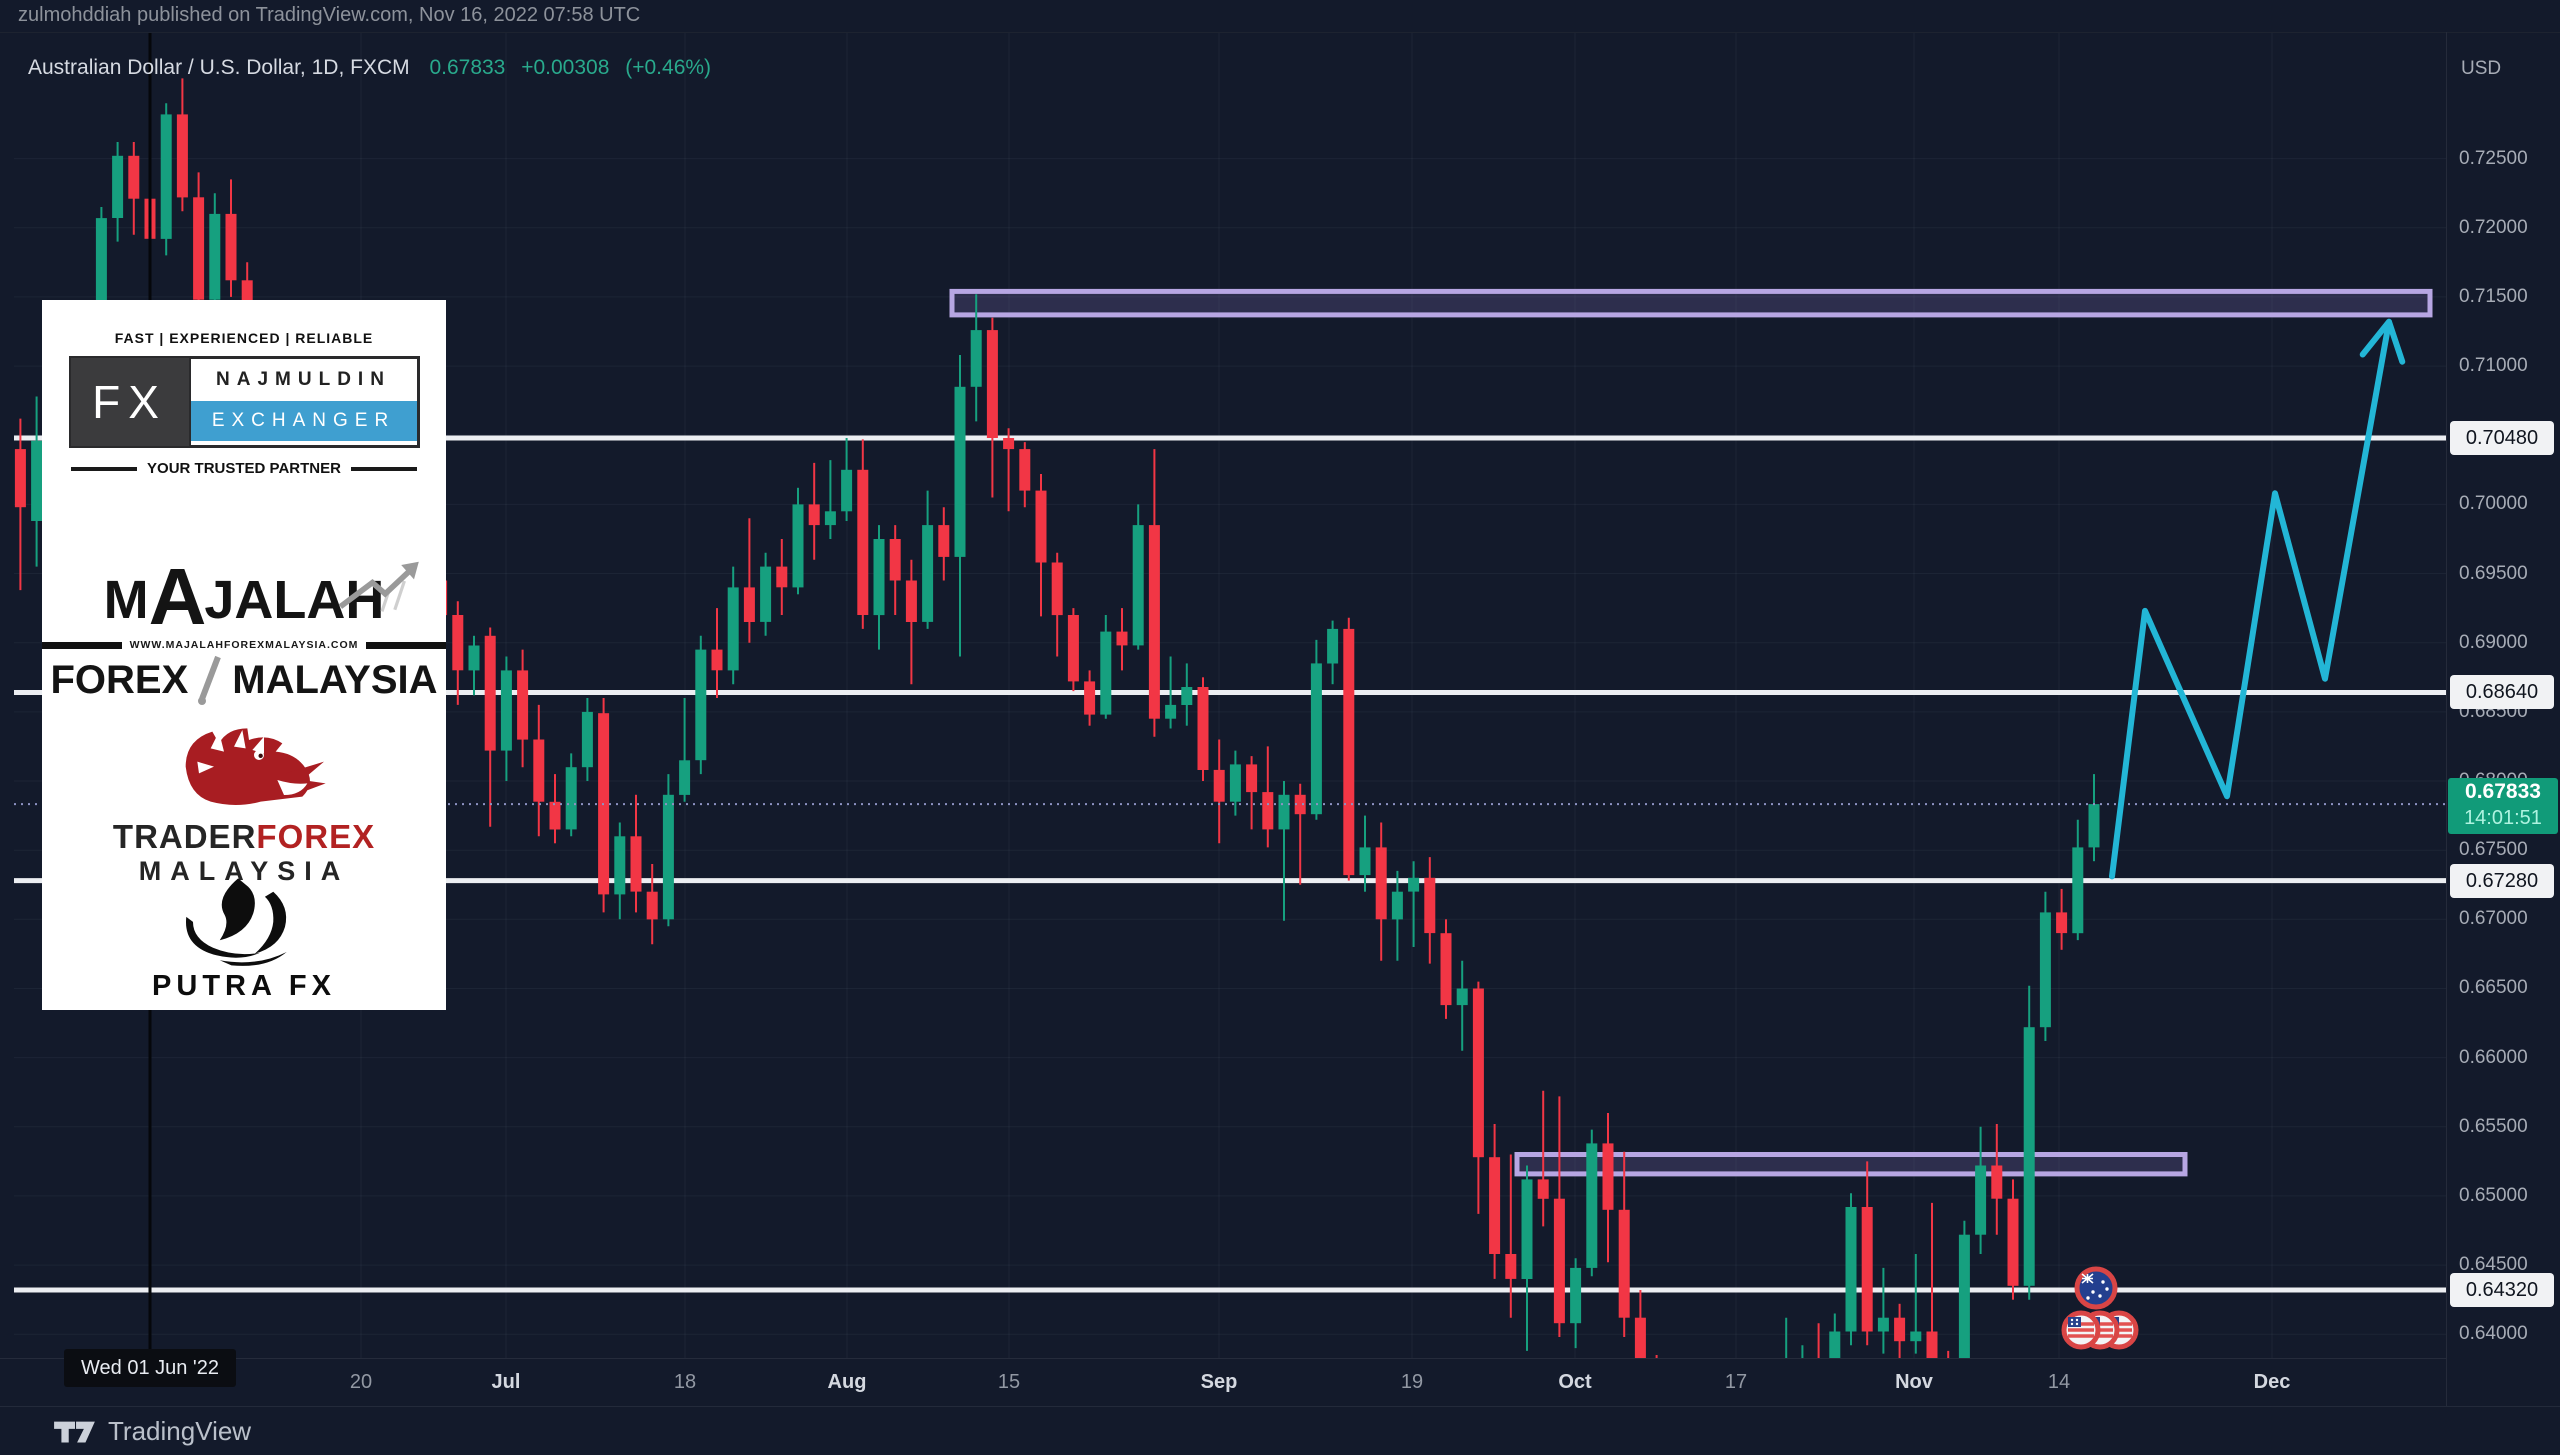 The image size is (2560, 1455). What do you see at coordinates (506, 1382) in the screenshot?
I see `time-tick-month: Jul` at bounding box center [506, 1382].